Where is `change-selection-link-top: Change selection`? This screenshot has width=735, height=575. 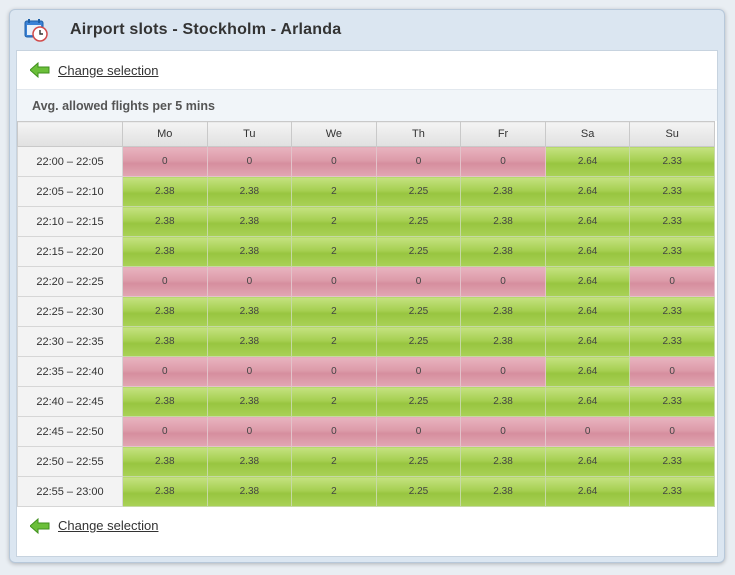 change-selection-link-top: Change selection is located at coordinates (108, 70).